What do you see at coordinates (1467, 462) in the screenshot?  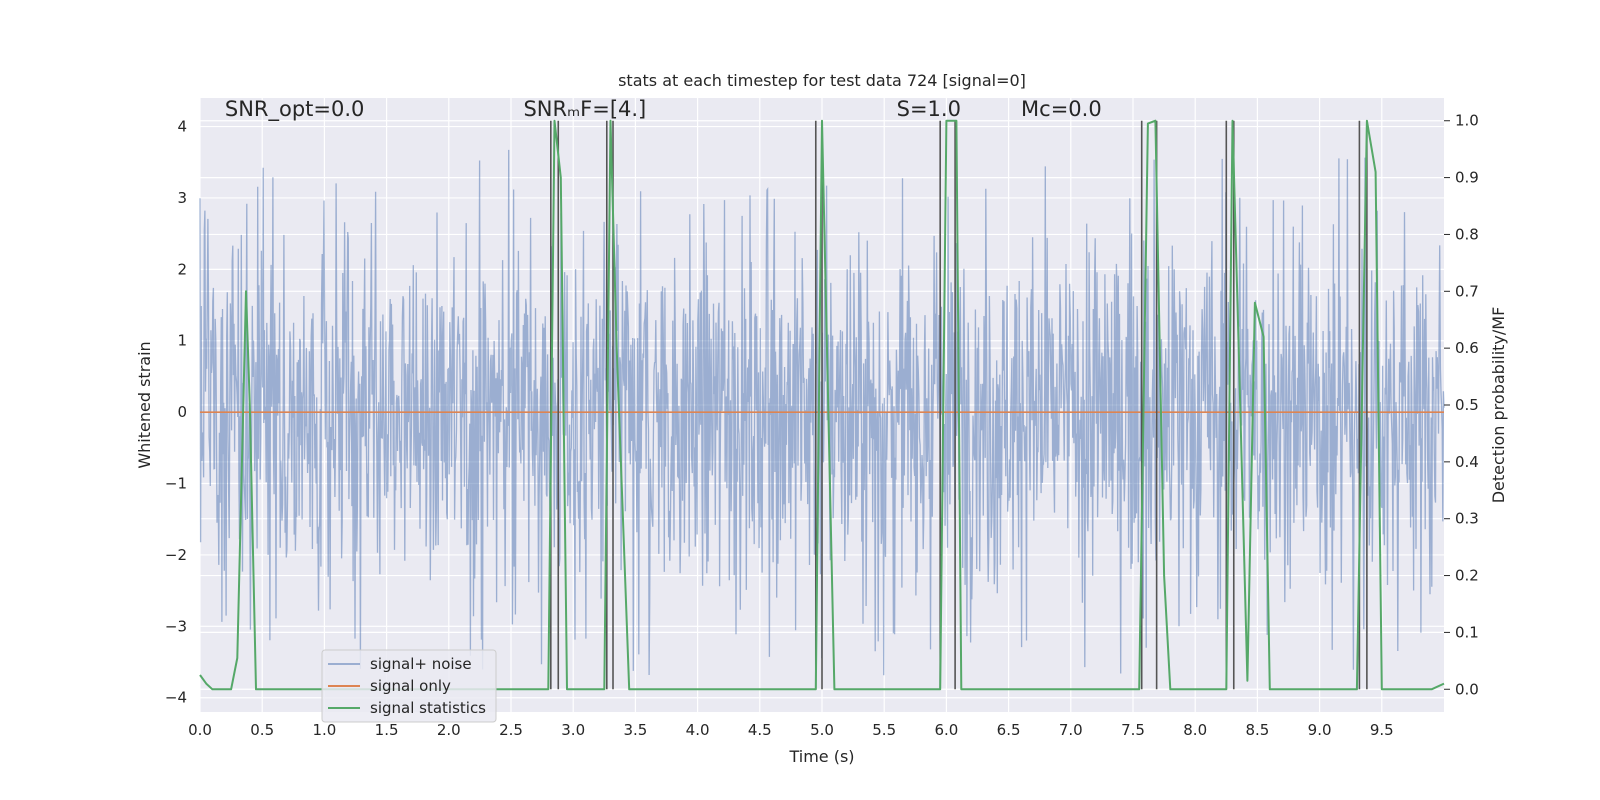 I see `y-right-tick-label: 0.4` at bounding box center [1467, 462].